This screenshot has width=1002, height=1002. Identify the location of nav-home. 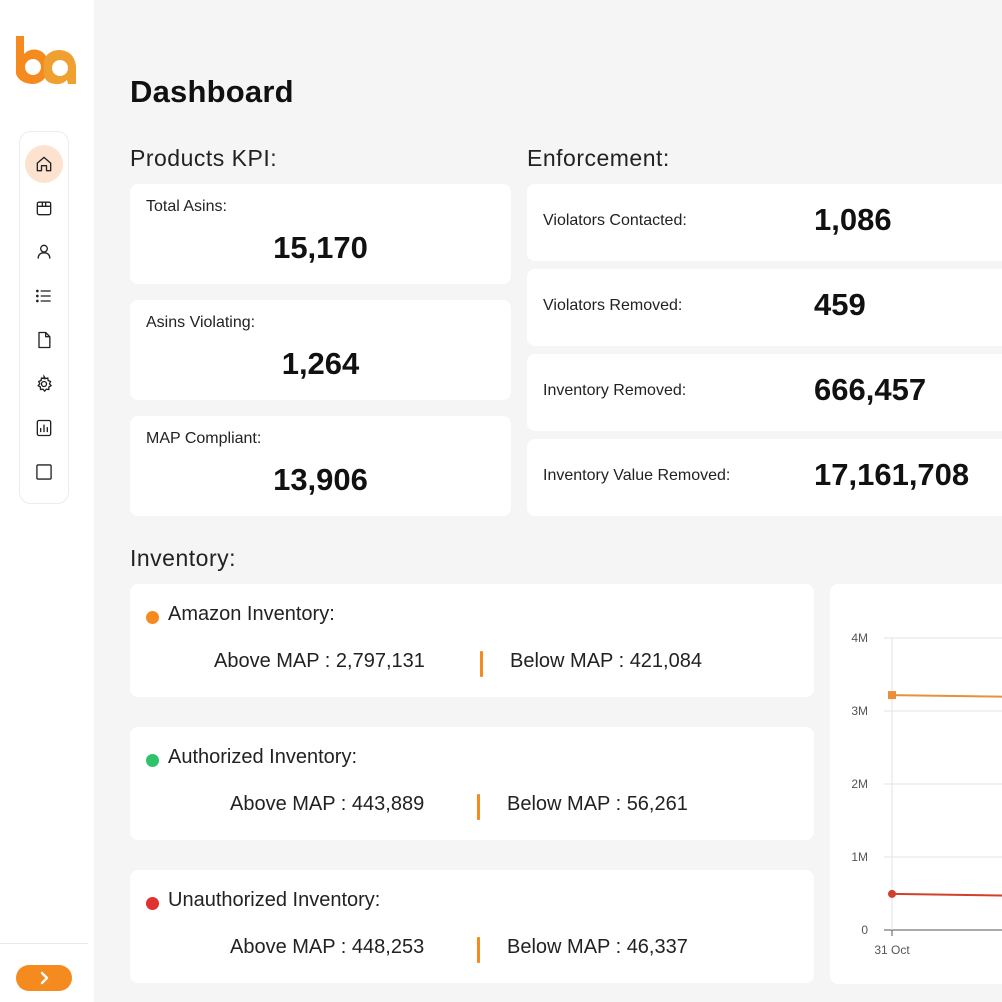
(44, 164).